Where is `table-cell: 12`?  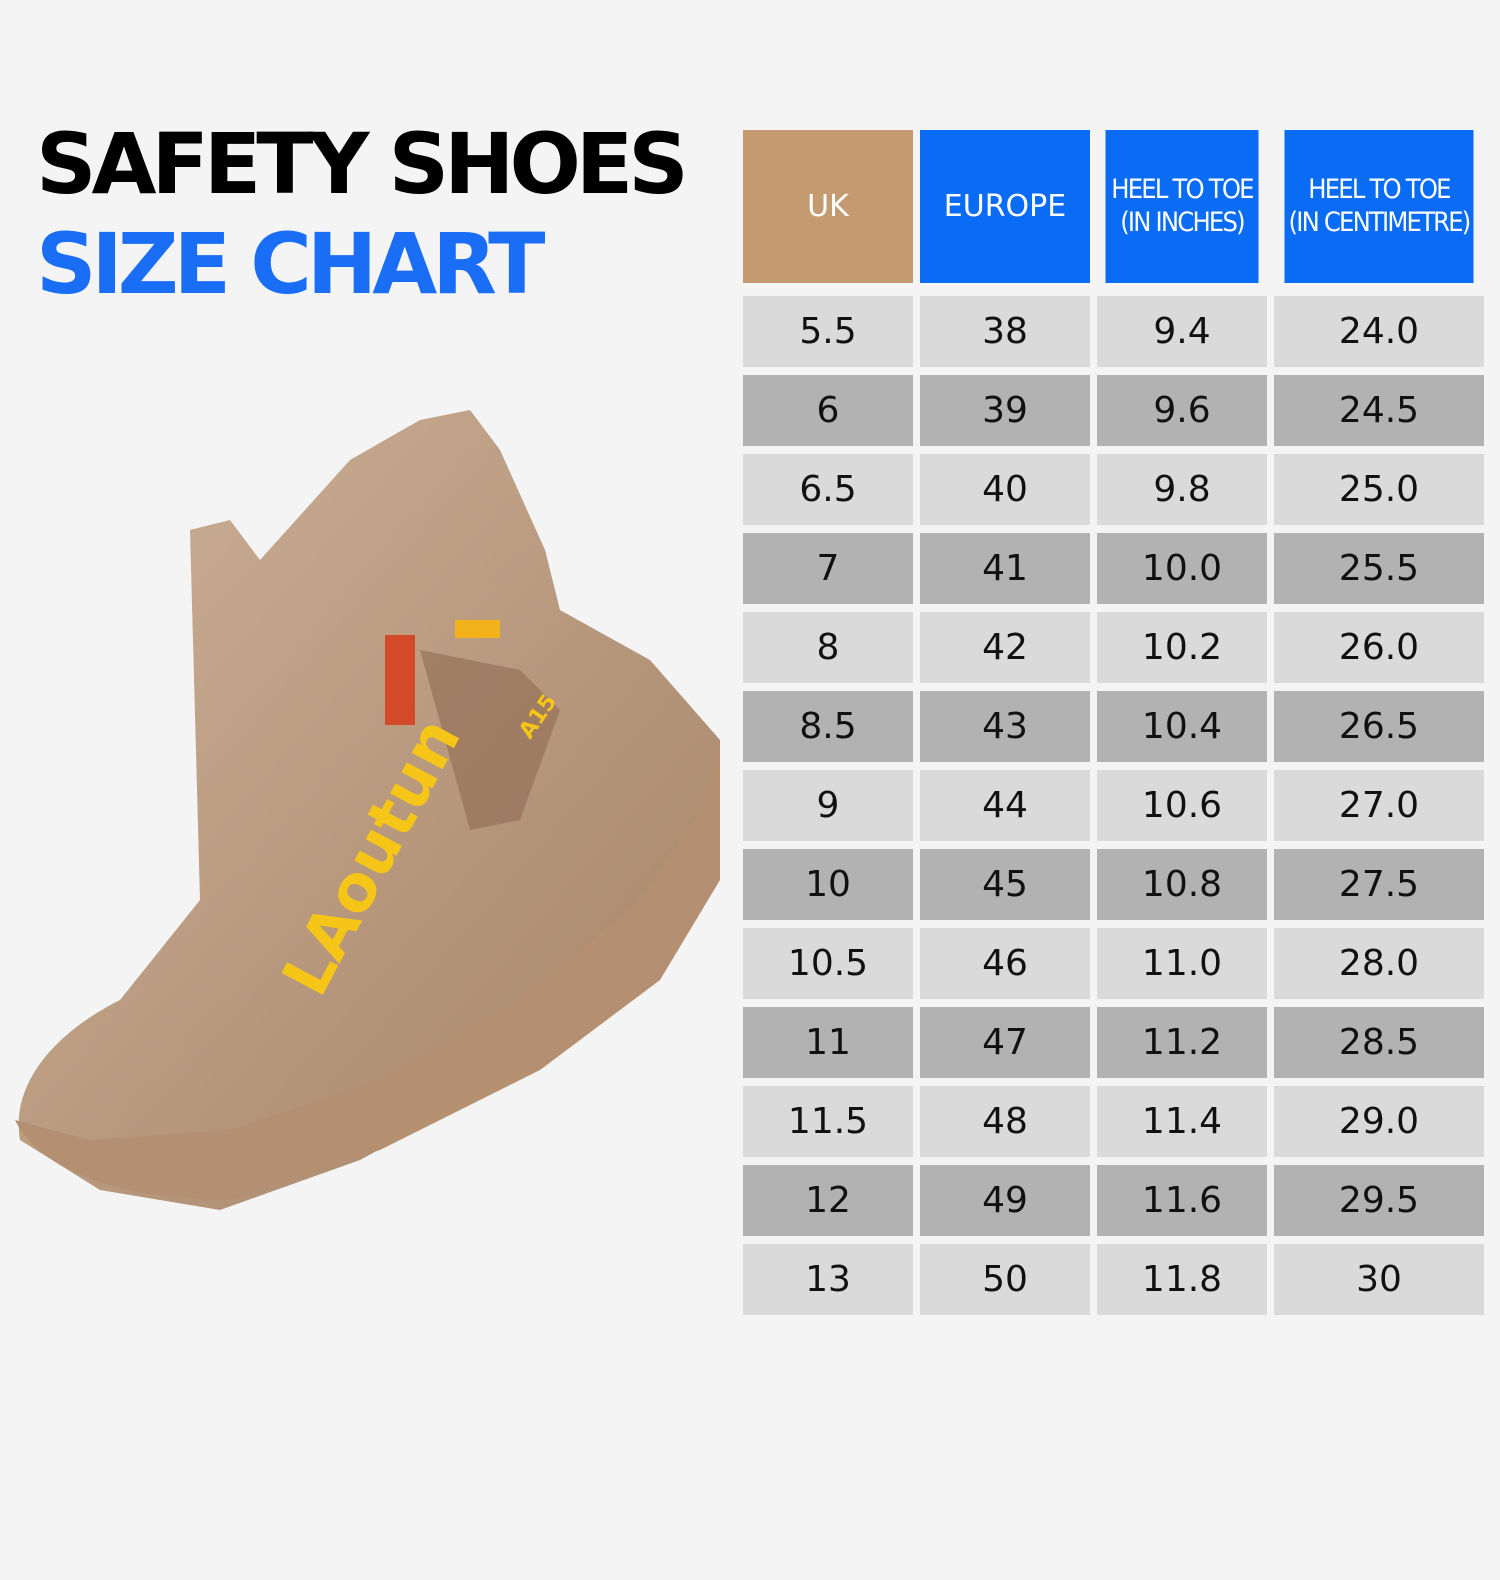
table-cell: 12 is located at coordinates (828, 1200).